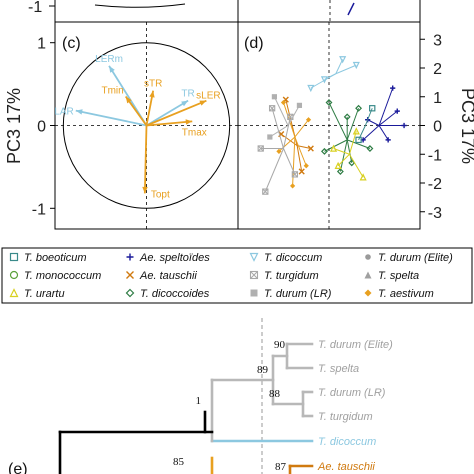 The image size is (474, 474). Describe the element at coordinates (161, 276) in the screenshot. I see `legend-item: Ae. tauschii` at that location.